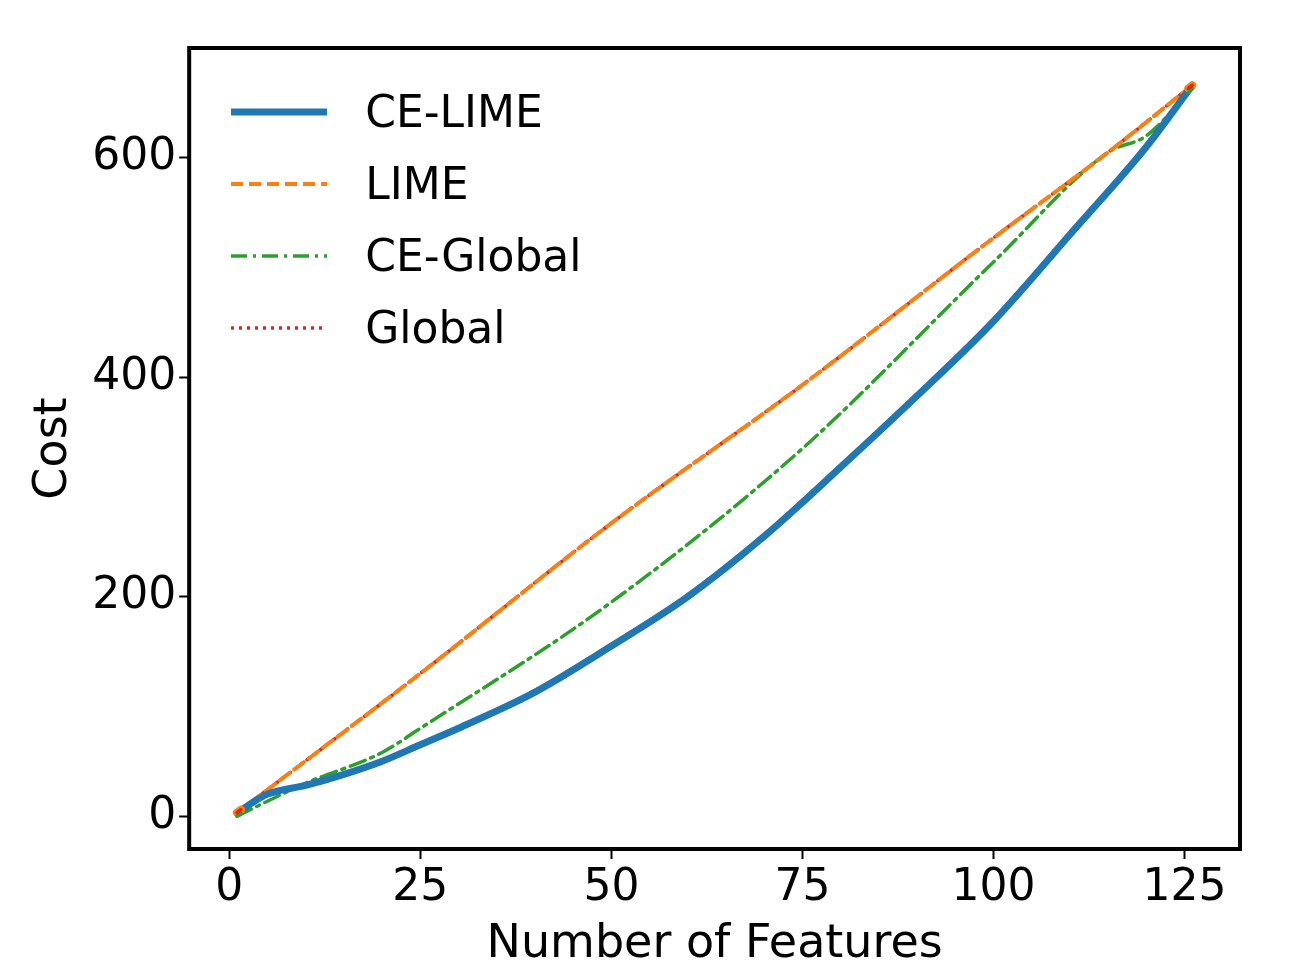 The height and width of the screenshot is (978, 1293). What do you see at coordinates (134, 593) in the screenshot?
I see `y-tick-label: 200` at bounding box center [134, 593].